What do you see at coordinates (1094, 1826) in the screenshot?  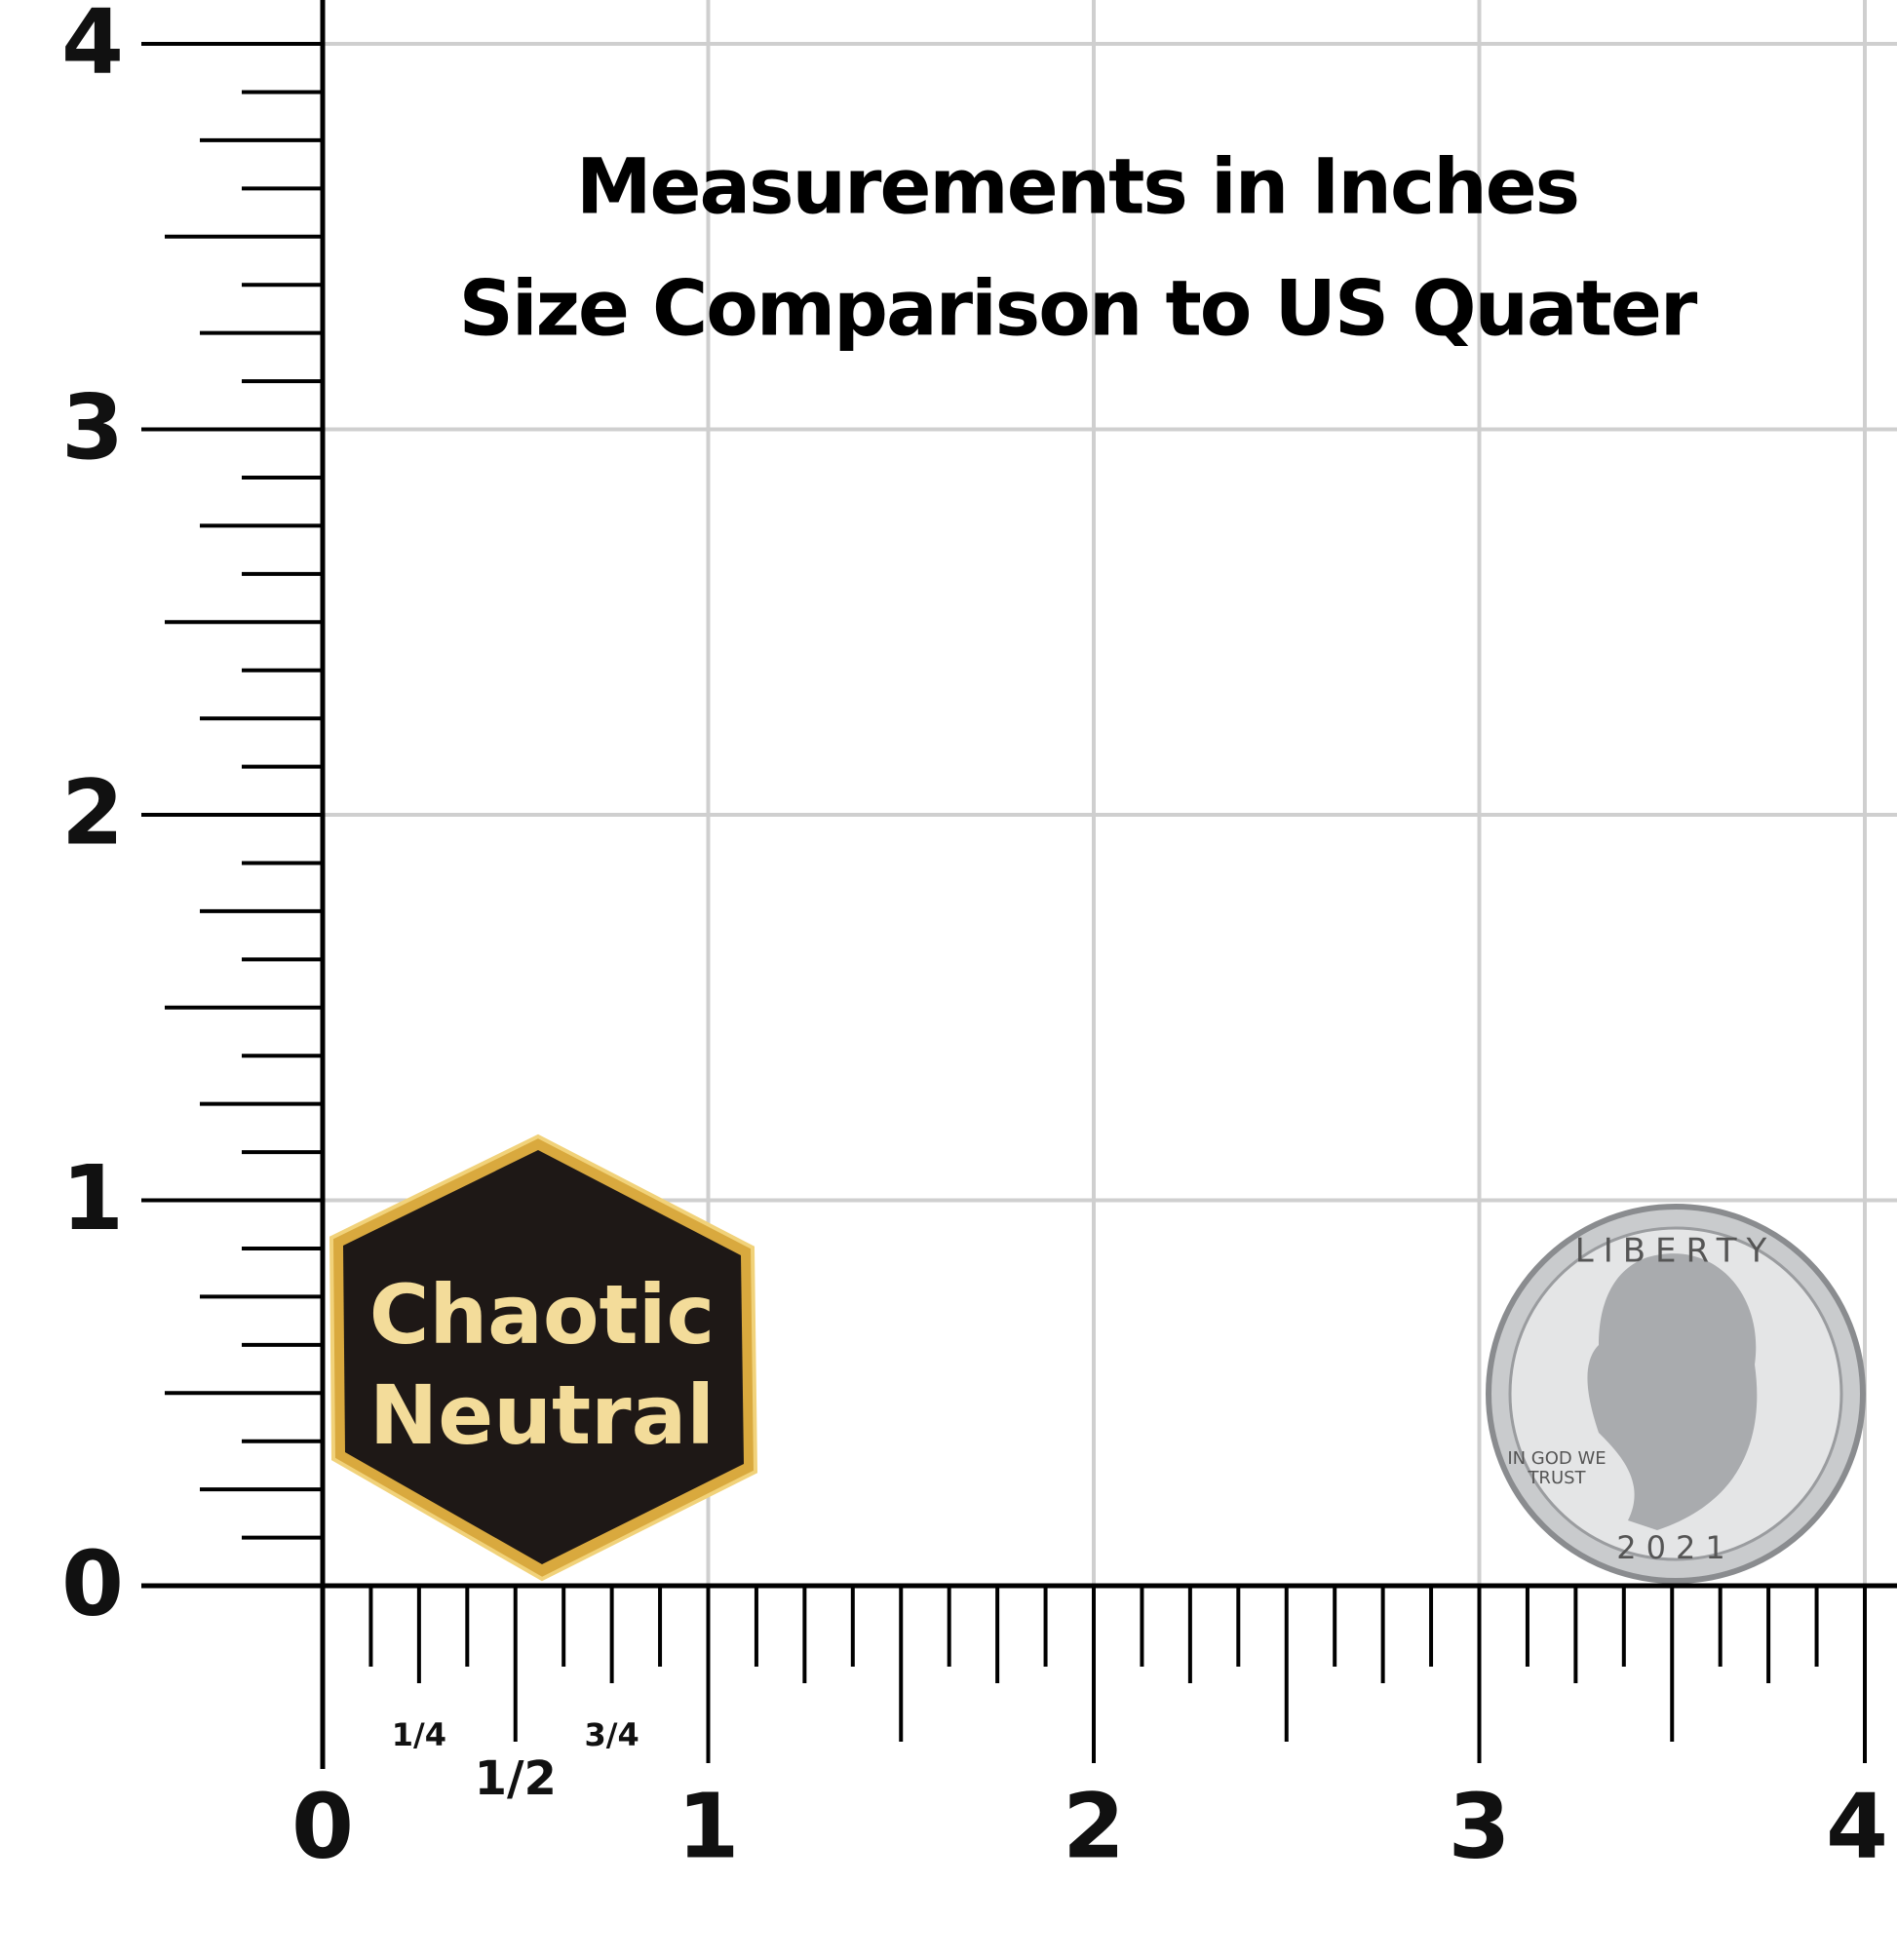 I see `x-label: 2` at bounding box center [1094, 1826].